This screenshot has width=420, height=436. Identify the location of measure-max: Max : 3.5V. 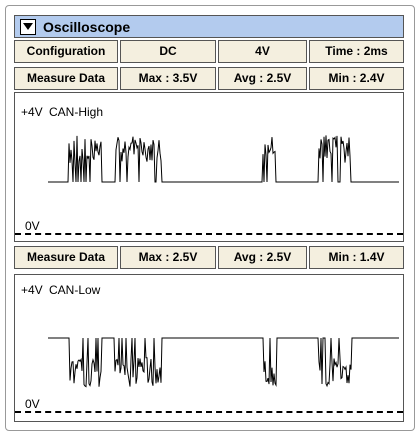
(168, 78).